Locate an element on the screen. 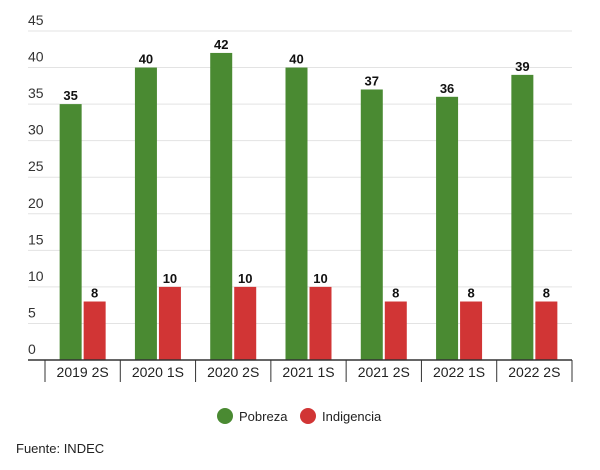  data-label-pobreza: 37 is located at coordinates (372, 80).